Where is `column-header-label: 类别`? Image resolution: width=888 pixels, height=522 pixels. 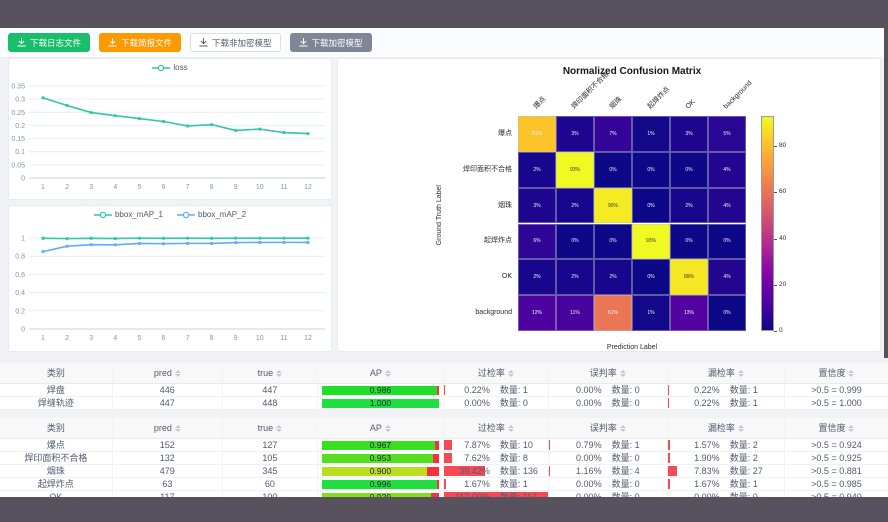
column-header-label: 类别 is located at coordinates (55, 373).